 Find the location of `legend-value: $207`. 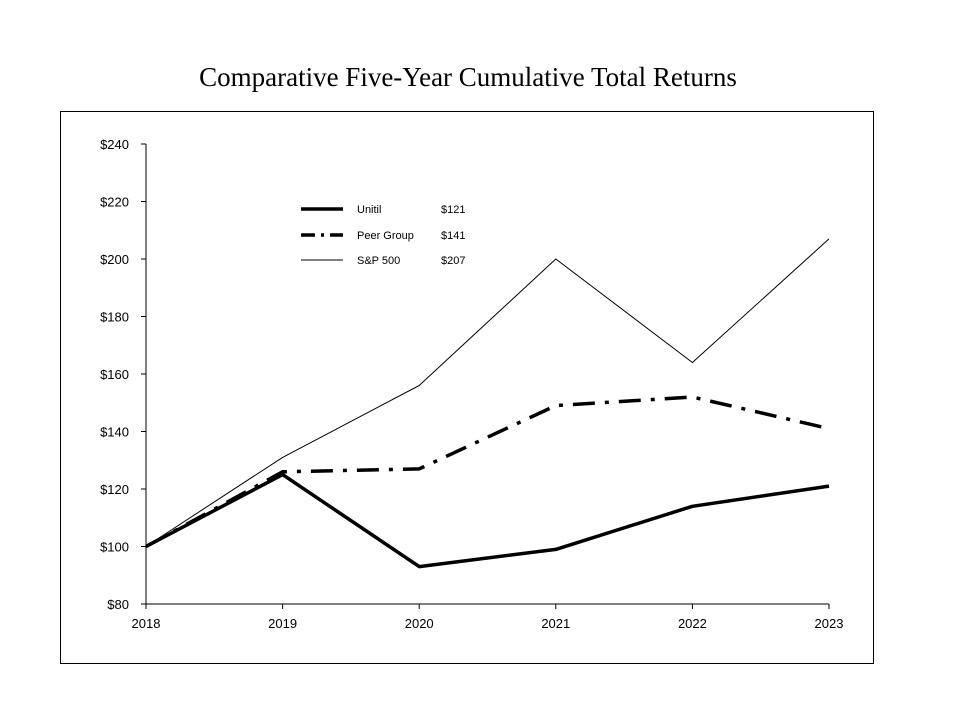

legend-value: $207 is located at coordinates (453, 261).